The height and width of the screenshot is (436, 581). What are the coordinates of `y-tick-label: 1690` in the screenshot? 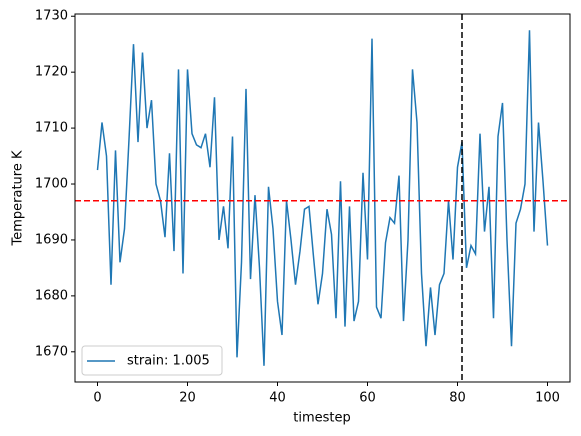 It's located at (51, 239).